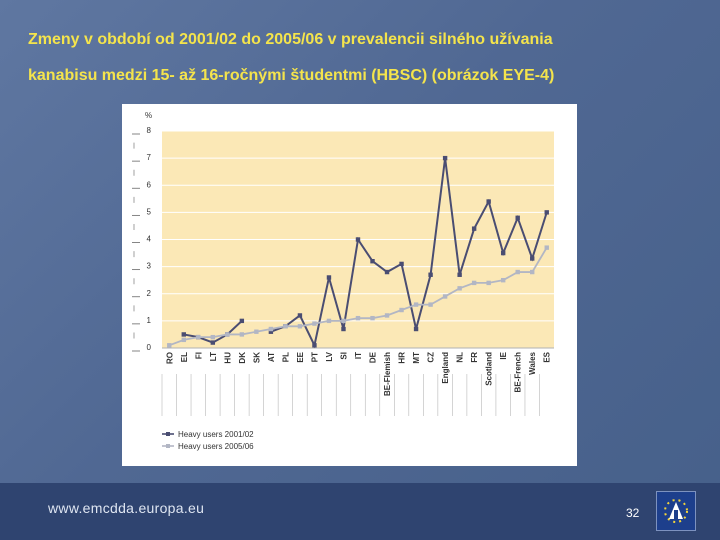  Describe the element at coordinates (358, 318) in the screenshot. I see `series-1-point-IT` at that location.